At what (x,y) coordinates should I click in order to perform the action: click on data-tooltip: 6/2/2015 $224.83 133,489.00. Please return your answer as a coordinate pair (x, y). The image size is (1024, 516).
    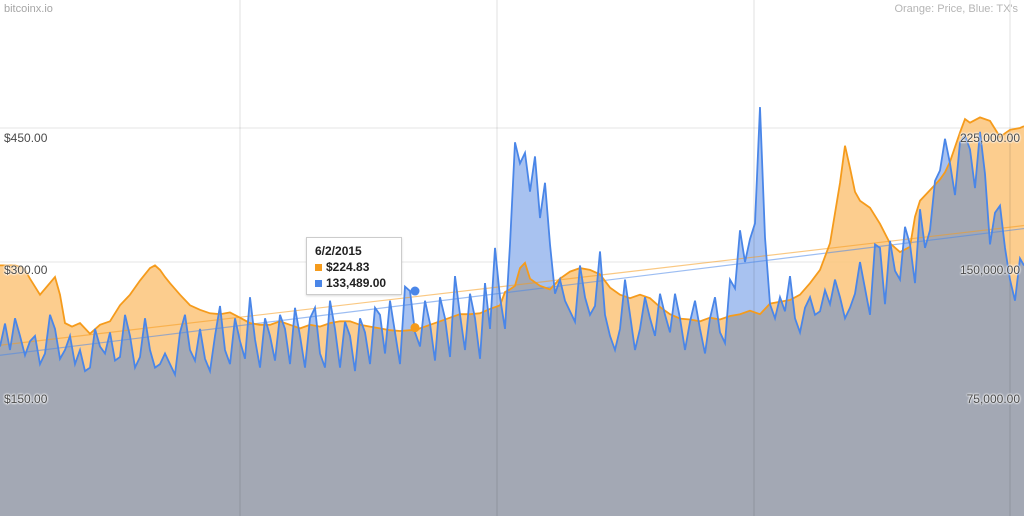
    Looking at the image, I should click on (354, 266).